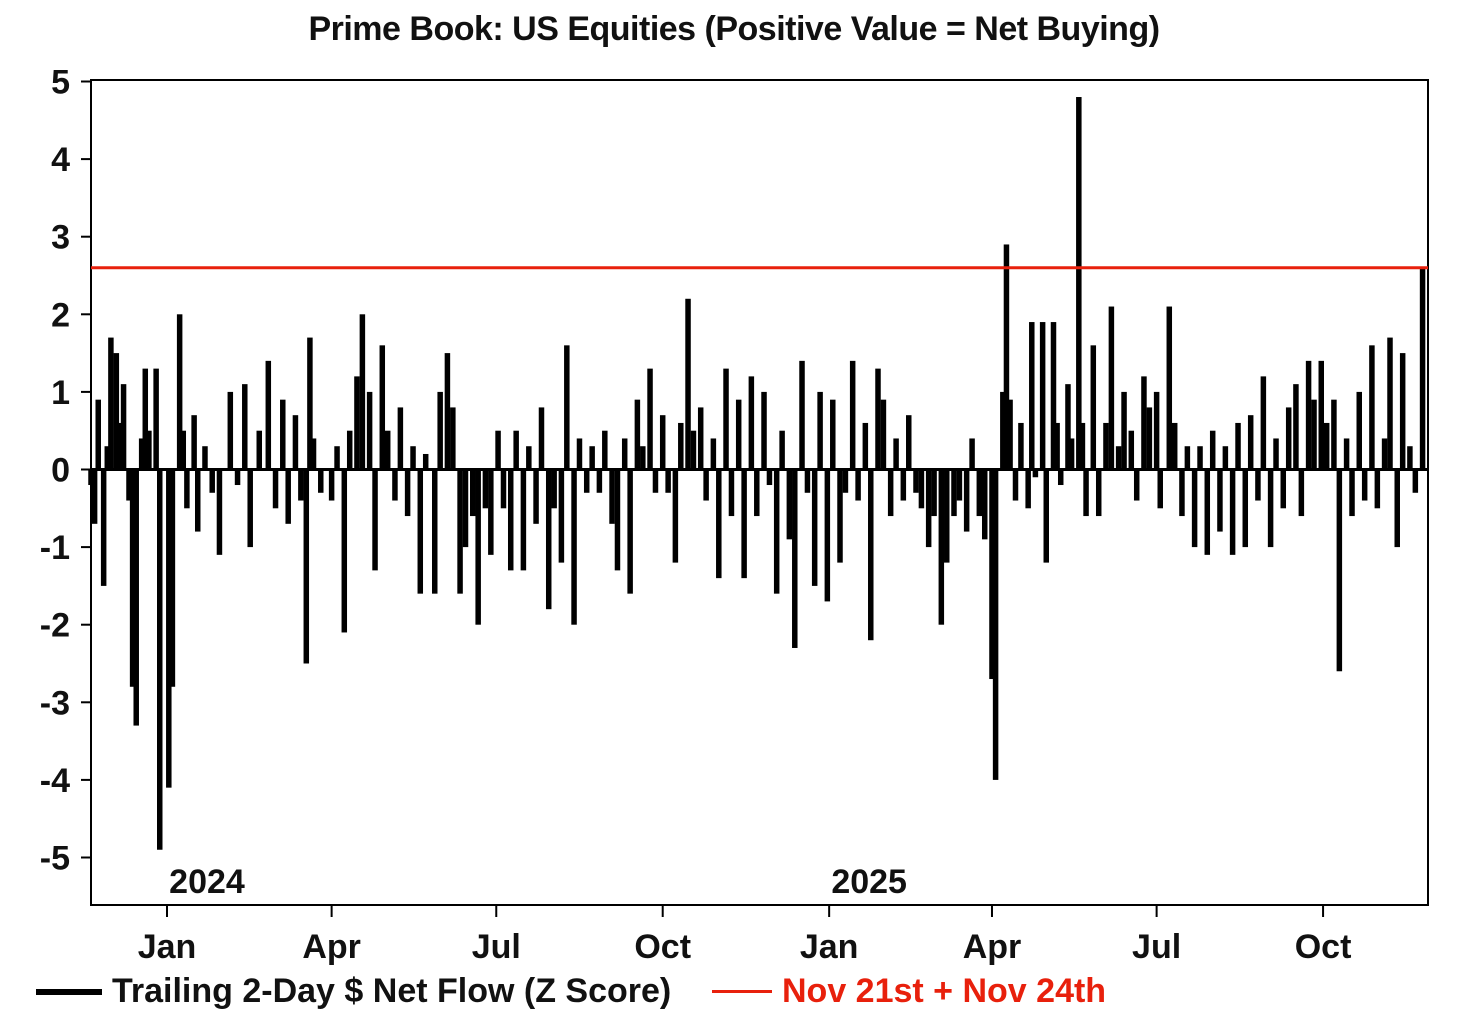  What do you see at coordinates (745, 935) in the screenshot?
I see `x-axis: Jan Apr Jul Oct Jan Apr Jul Oct` at bounding box center [745, 935].